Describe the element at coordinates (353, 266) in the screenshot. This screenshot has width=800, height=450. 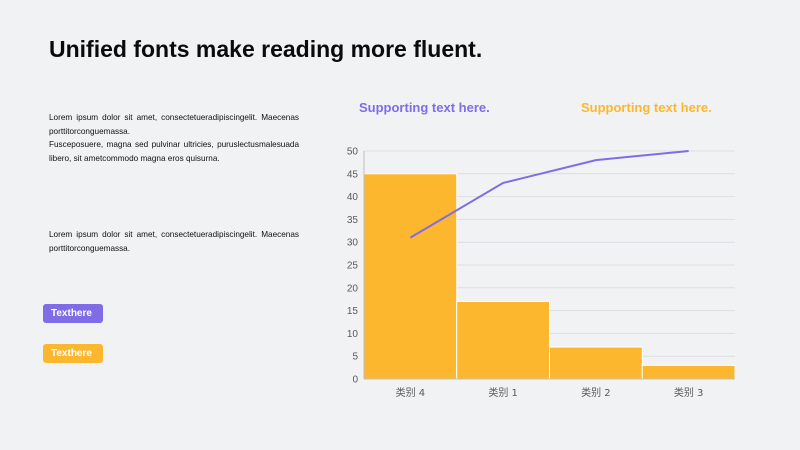
I see `y-tick-label: 25` at that location.